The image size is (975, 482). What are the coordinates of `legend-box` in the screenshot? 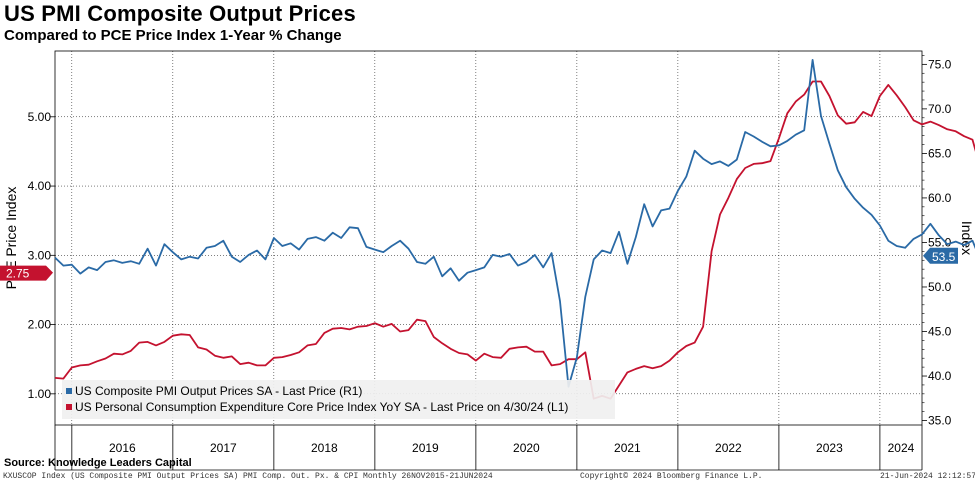 It's located at (338, 399).